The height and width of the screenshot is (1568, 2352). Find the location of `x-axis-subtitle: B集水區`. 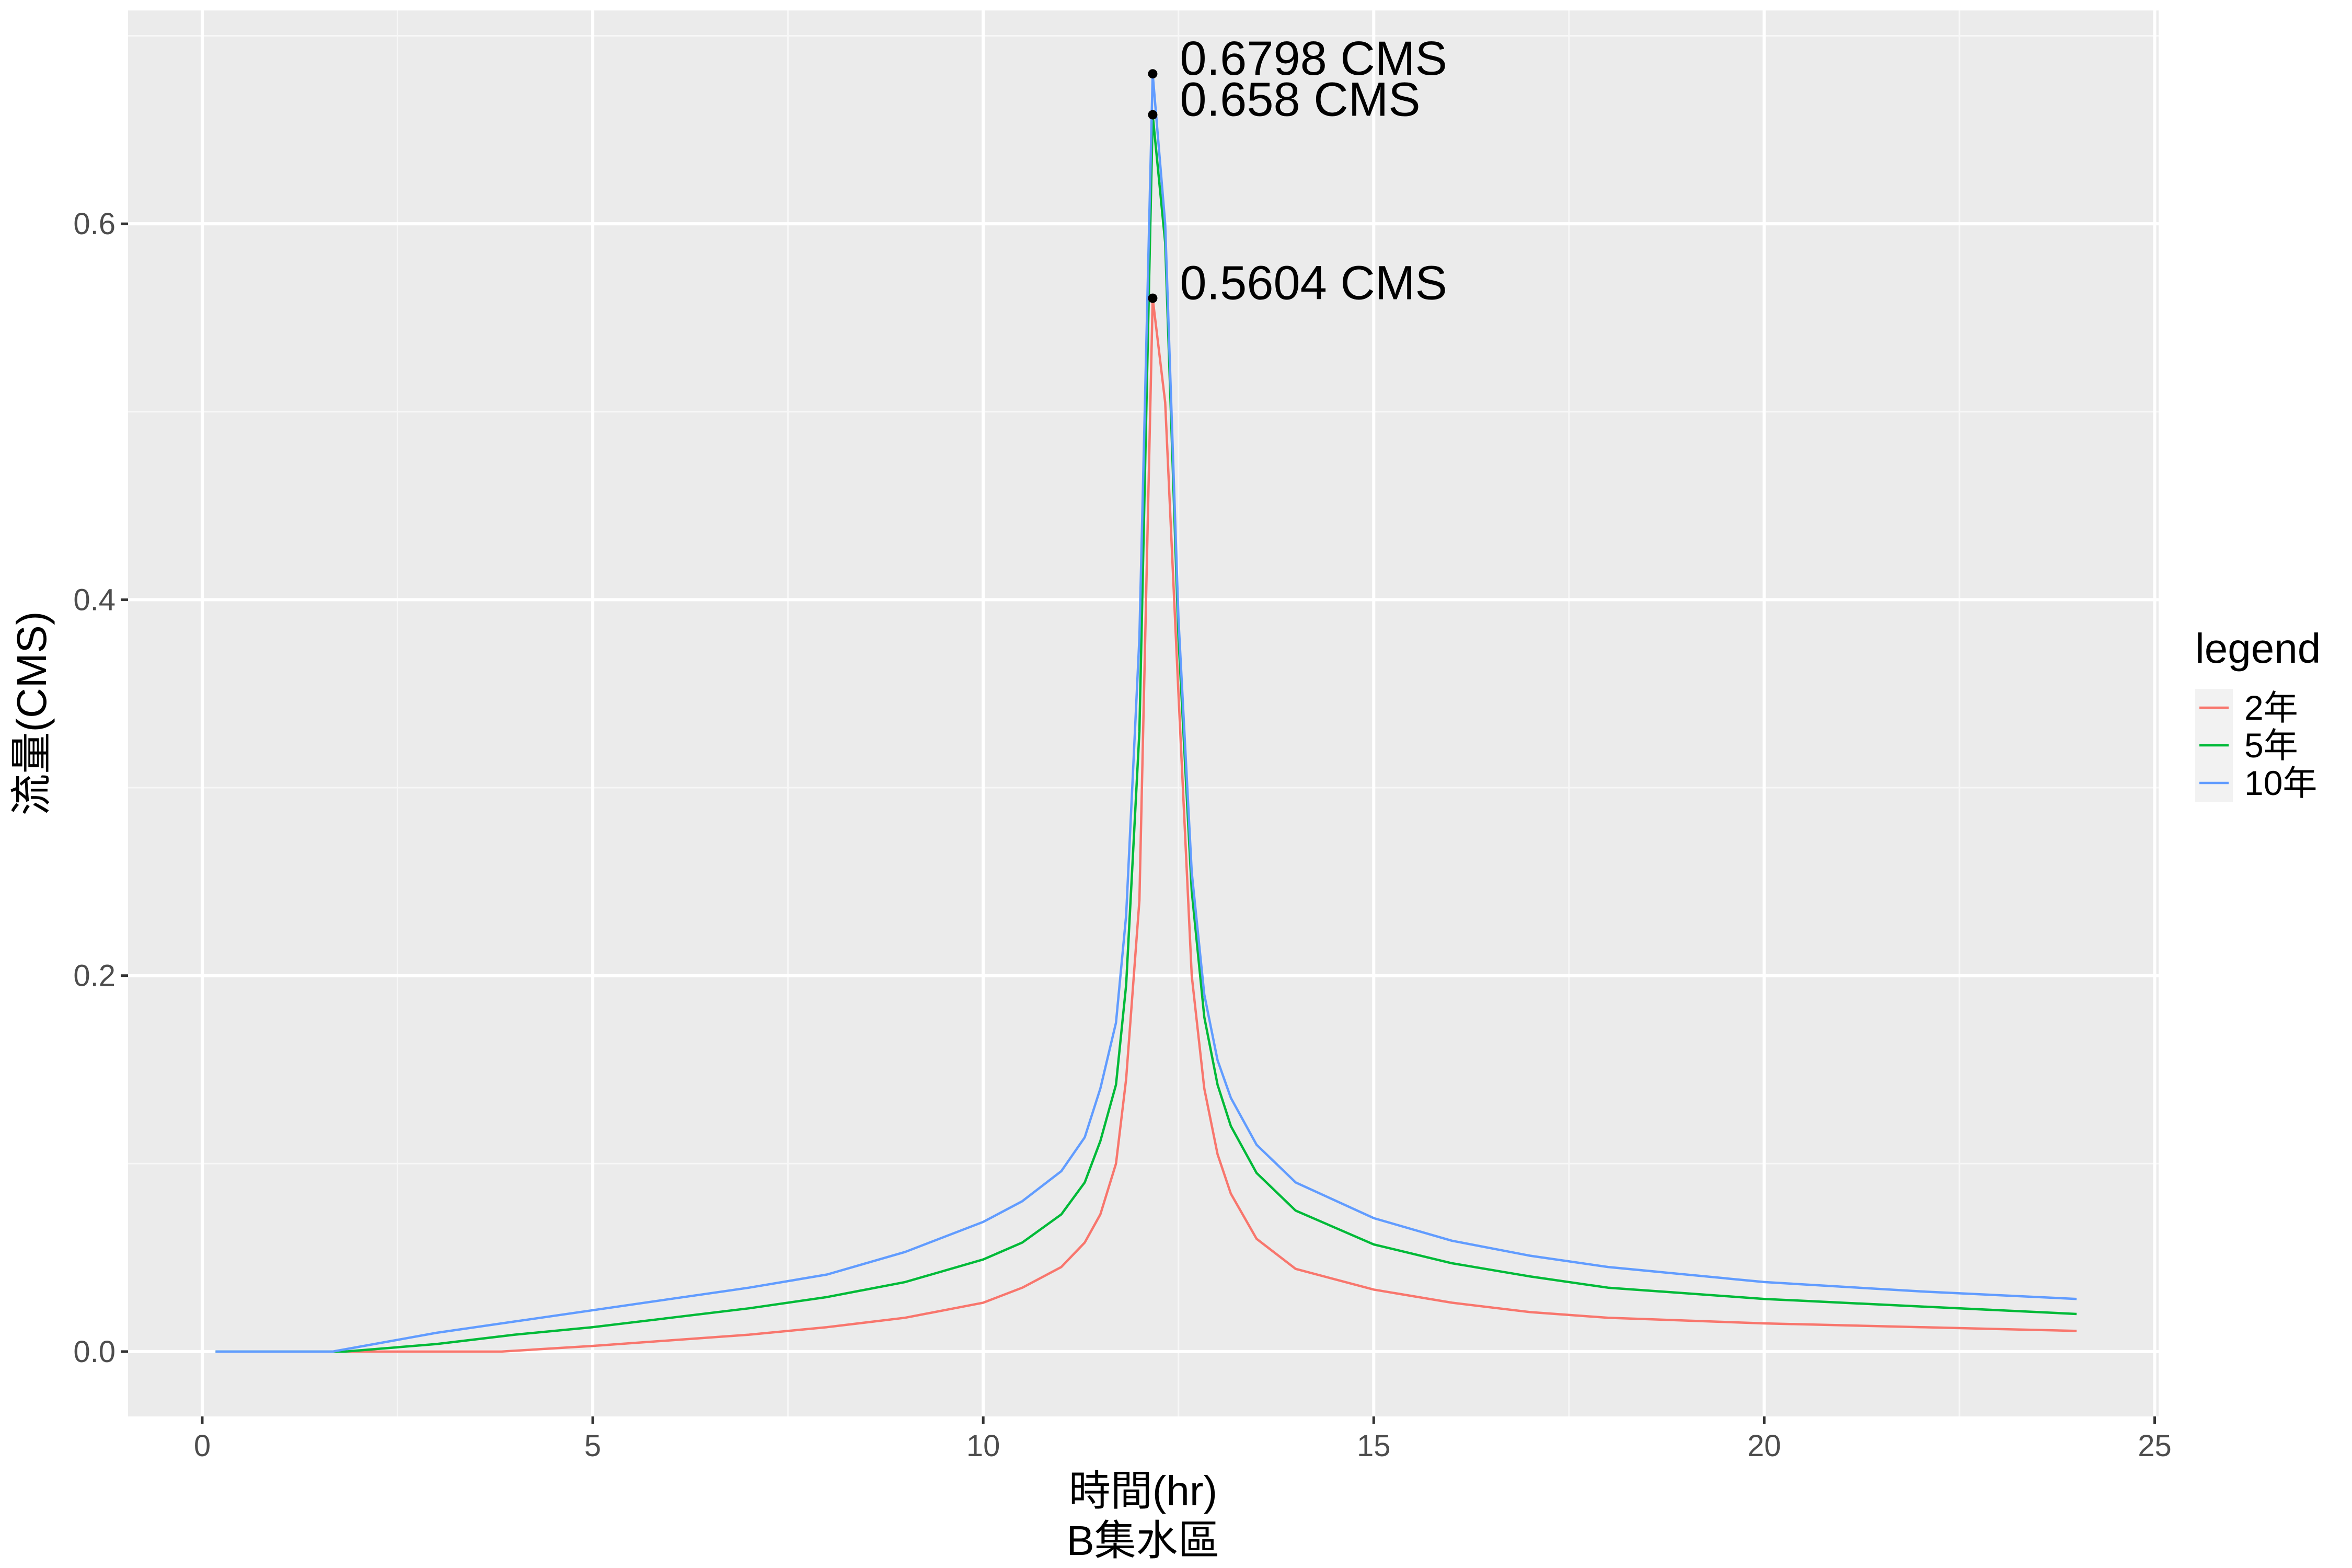

x-axis-subtitle: B集水區 is located at coordinates (1142, 1540).